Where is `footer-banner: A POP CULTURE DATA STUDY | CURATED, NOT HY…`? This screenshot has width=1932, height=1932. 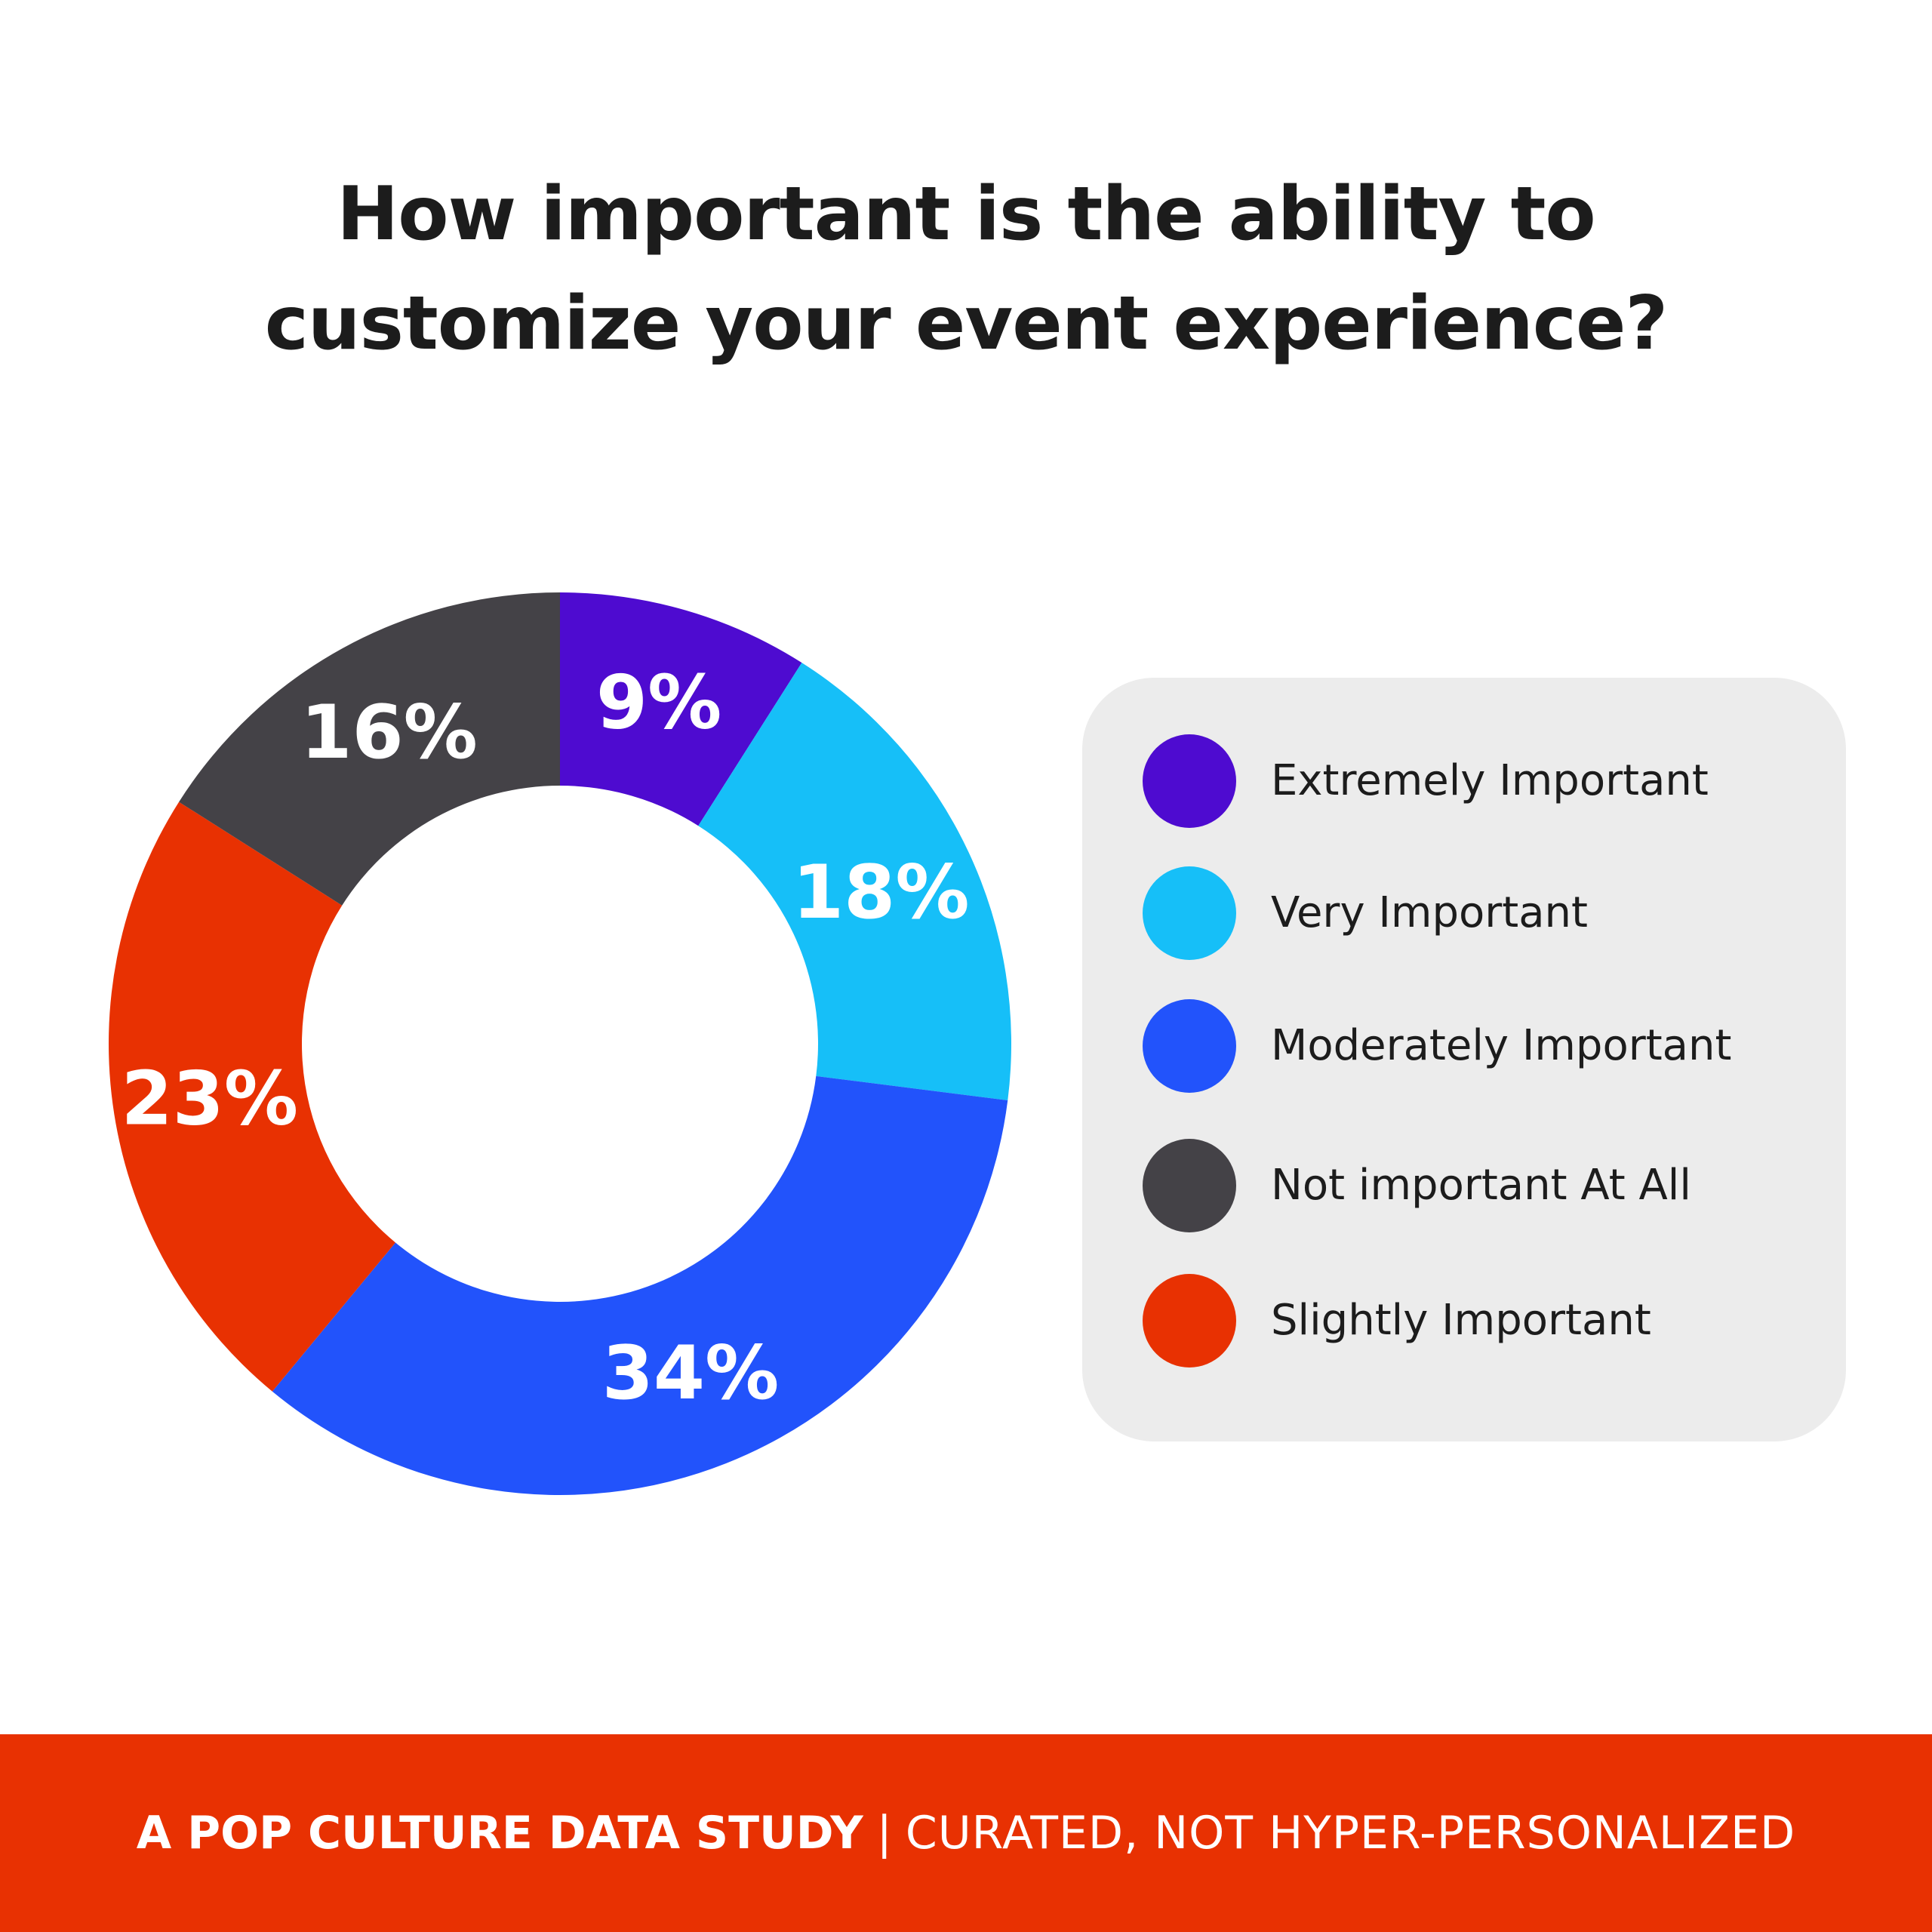 footer-banner: A POP CULTURE DATA STUDY | CURATED, NOT HY… is located at coordinates (966, 1833).